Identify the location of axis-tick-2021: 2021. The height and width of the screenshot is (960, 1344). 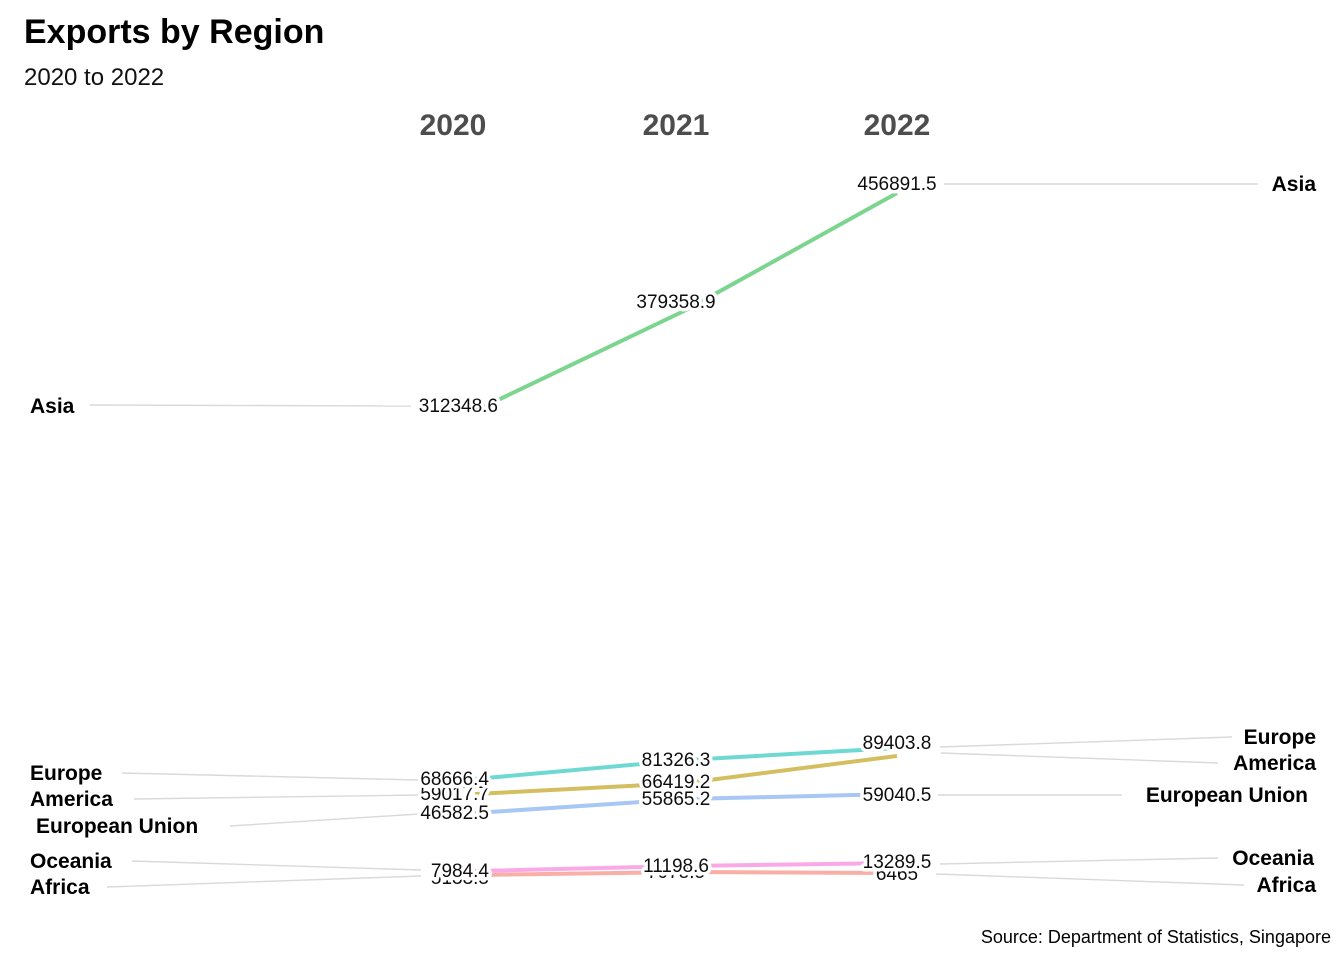
(676, 125).